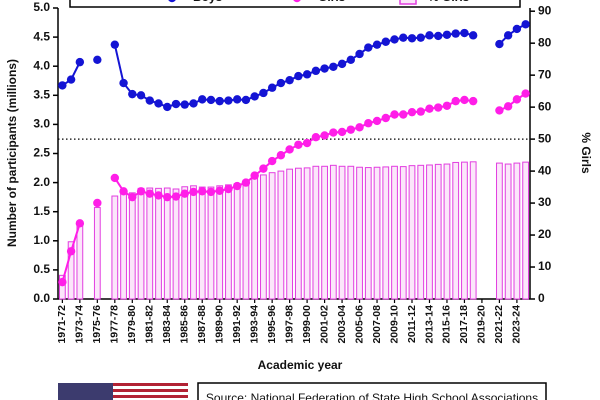 This screenshot has width=600, height=400. I want to click on x-tick-label: 1989-90, so click(219, 324).